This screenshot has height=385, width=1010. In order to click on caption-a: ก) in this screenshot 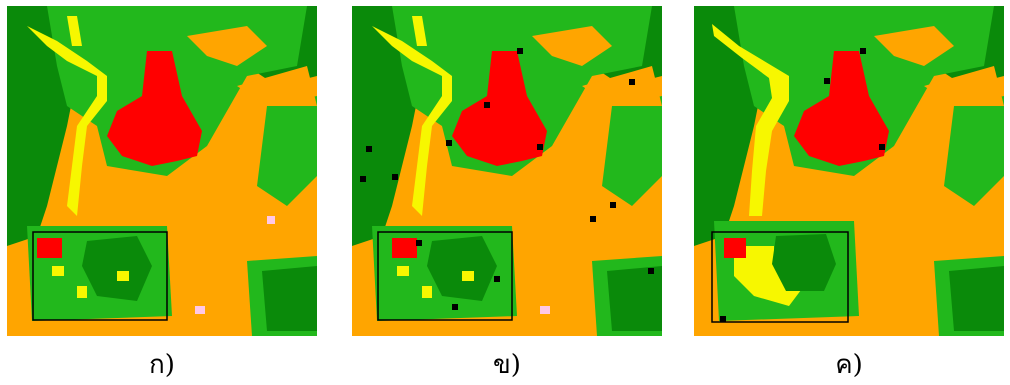, I will do `click(162, 365)`.